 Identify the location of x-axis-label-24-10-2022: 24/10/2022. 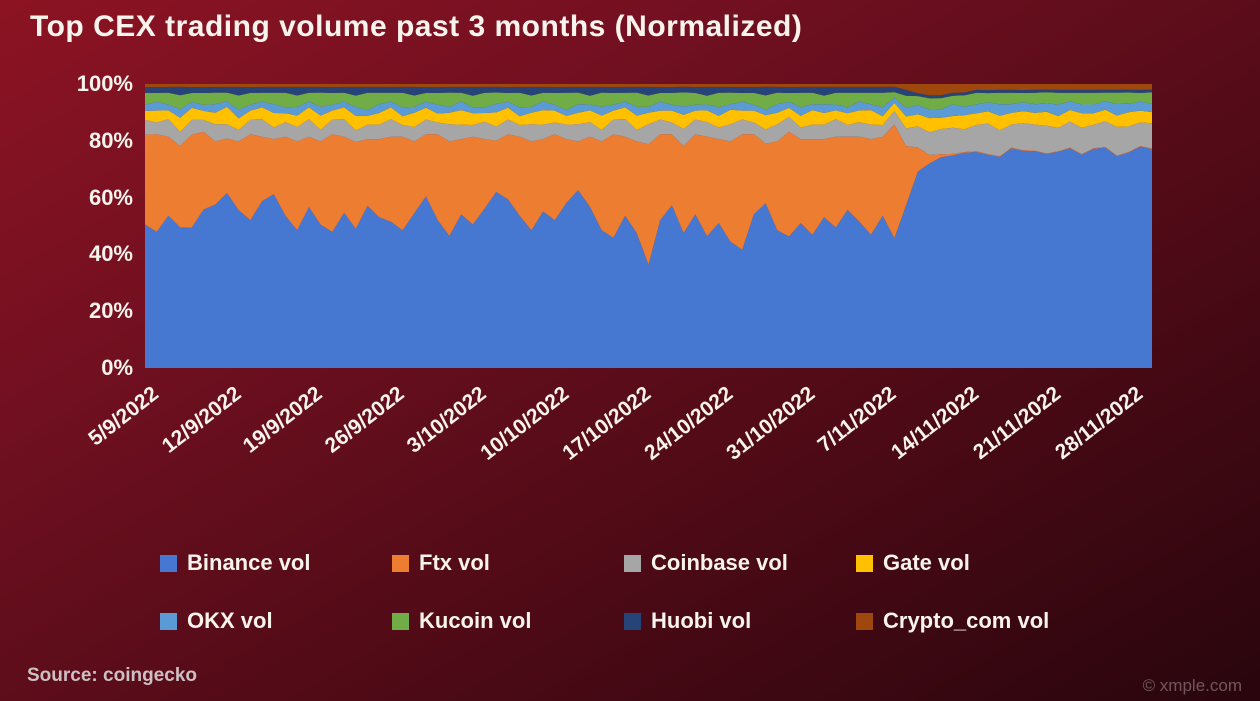
(688, 423).